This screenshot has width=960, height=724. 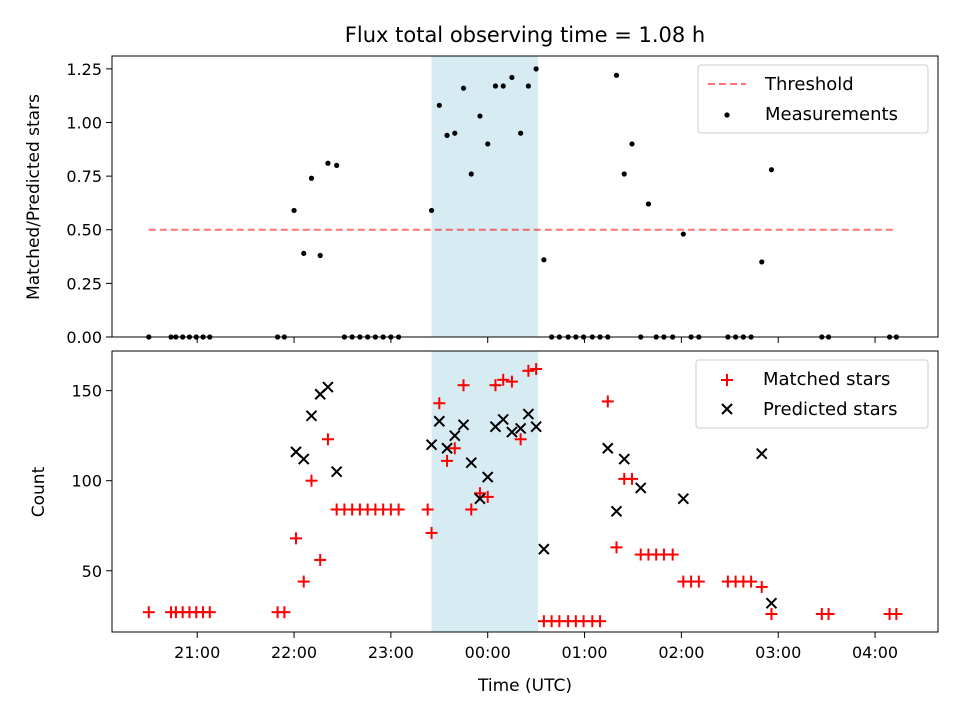 What do you see at coordinates (86, 391) in the screenshot?
I see `y-tick-label: 150` at bounding box center [86, 391].